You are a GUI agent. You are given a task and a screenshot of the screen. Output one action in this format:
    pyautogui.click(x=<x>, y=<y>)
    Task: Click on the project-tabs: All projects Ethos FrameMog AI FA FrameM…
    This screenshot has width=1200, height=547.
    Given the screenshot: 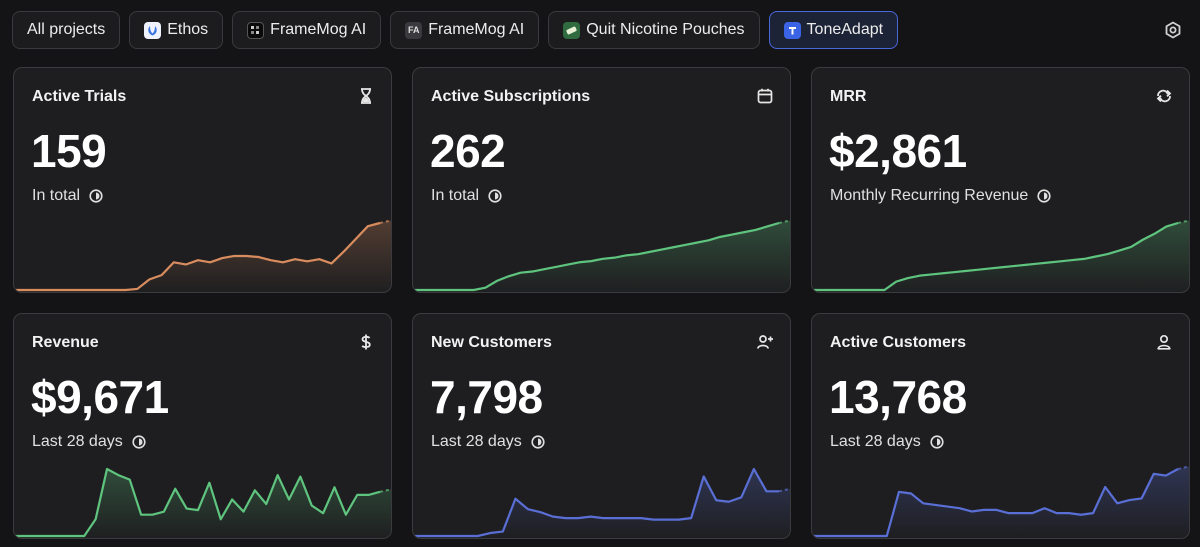 What is the action you would take?
    pyautogui.click(x=455, y=30)
    